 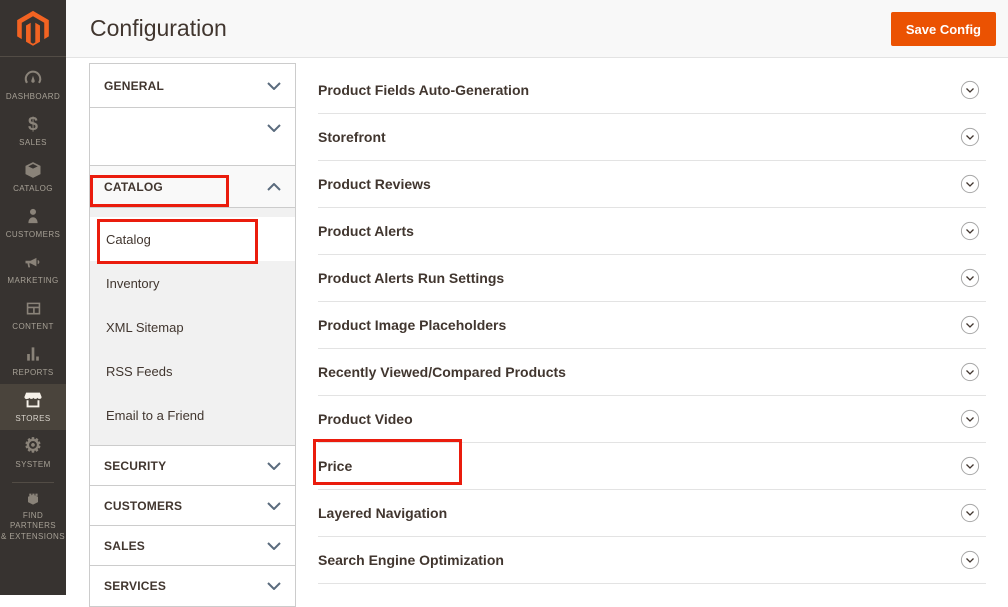 What do you see at coordinates (943, 29) in the screenshot?
I see `save-config-button: Save Config` at bounding box center [943, 29].